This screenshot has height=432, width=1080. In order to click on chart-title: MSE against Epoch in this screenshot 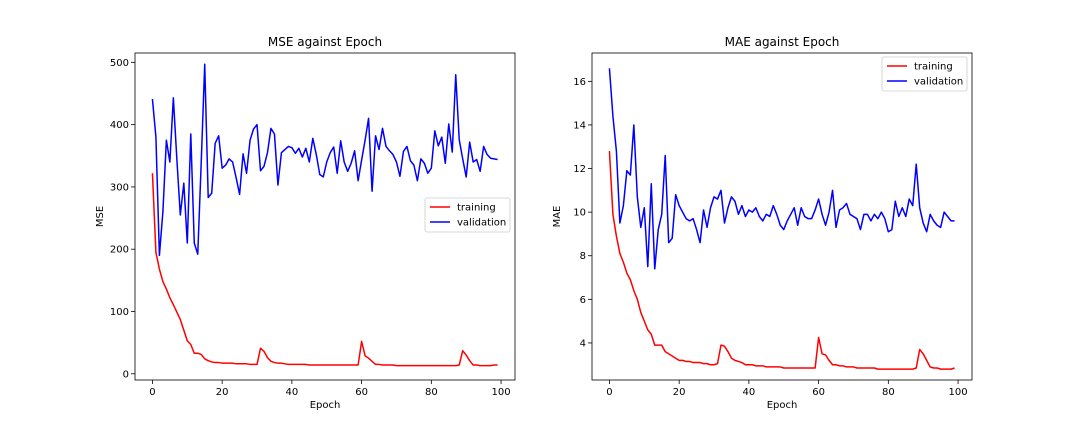, I will do `click(325, 42)`.